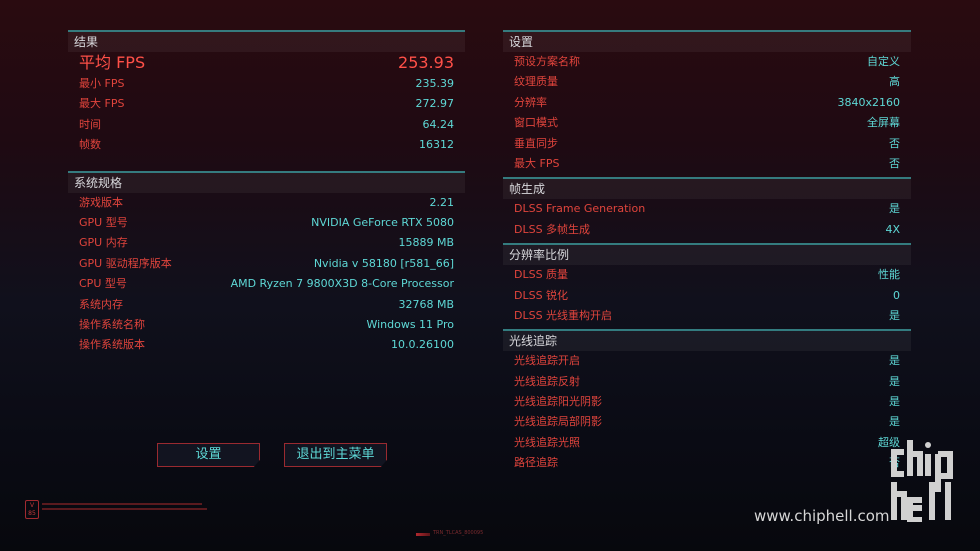  I want to click on row-label: GPU 驱动程序版本, so click(125, 263).